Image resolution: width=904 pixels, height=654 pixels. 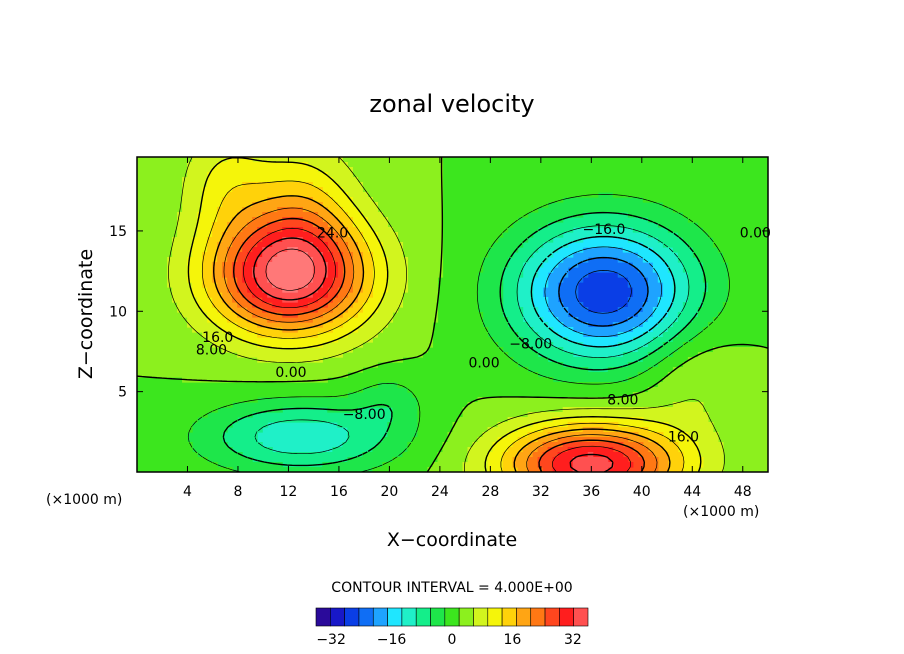 I want to click on contour-label-3: 0.00, so click(x=290, y=373).